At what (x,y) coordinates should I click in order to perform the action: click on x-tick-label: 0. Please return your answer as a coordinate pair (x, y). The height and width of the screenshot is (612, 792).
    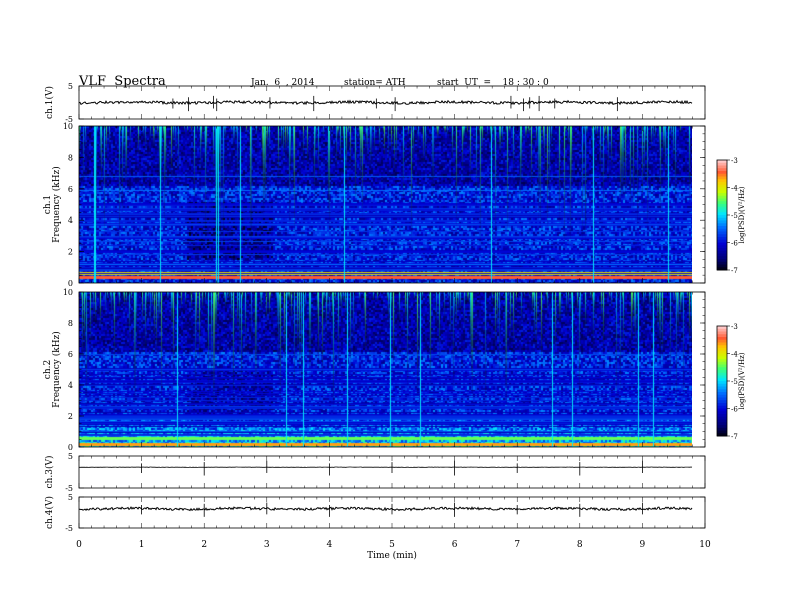
    Looking at the image, I should click on (79, 545).